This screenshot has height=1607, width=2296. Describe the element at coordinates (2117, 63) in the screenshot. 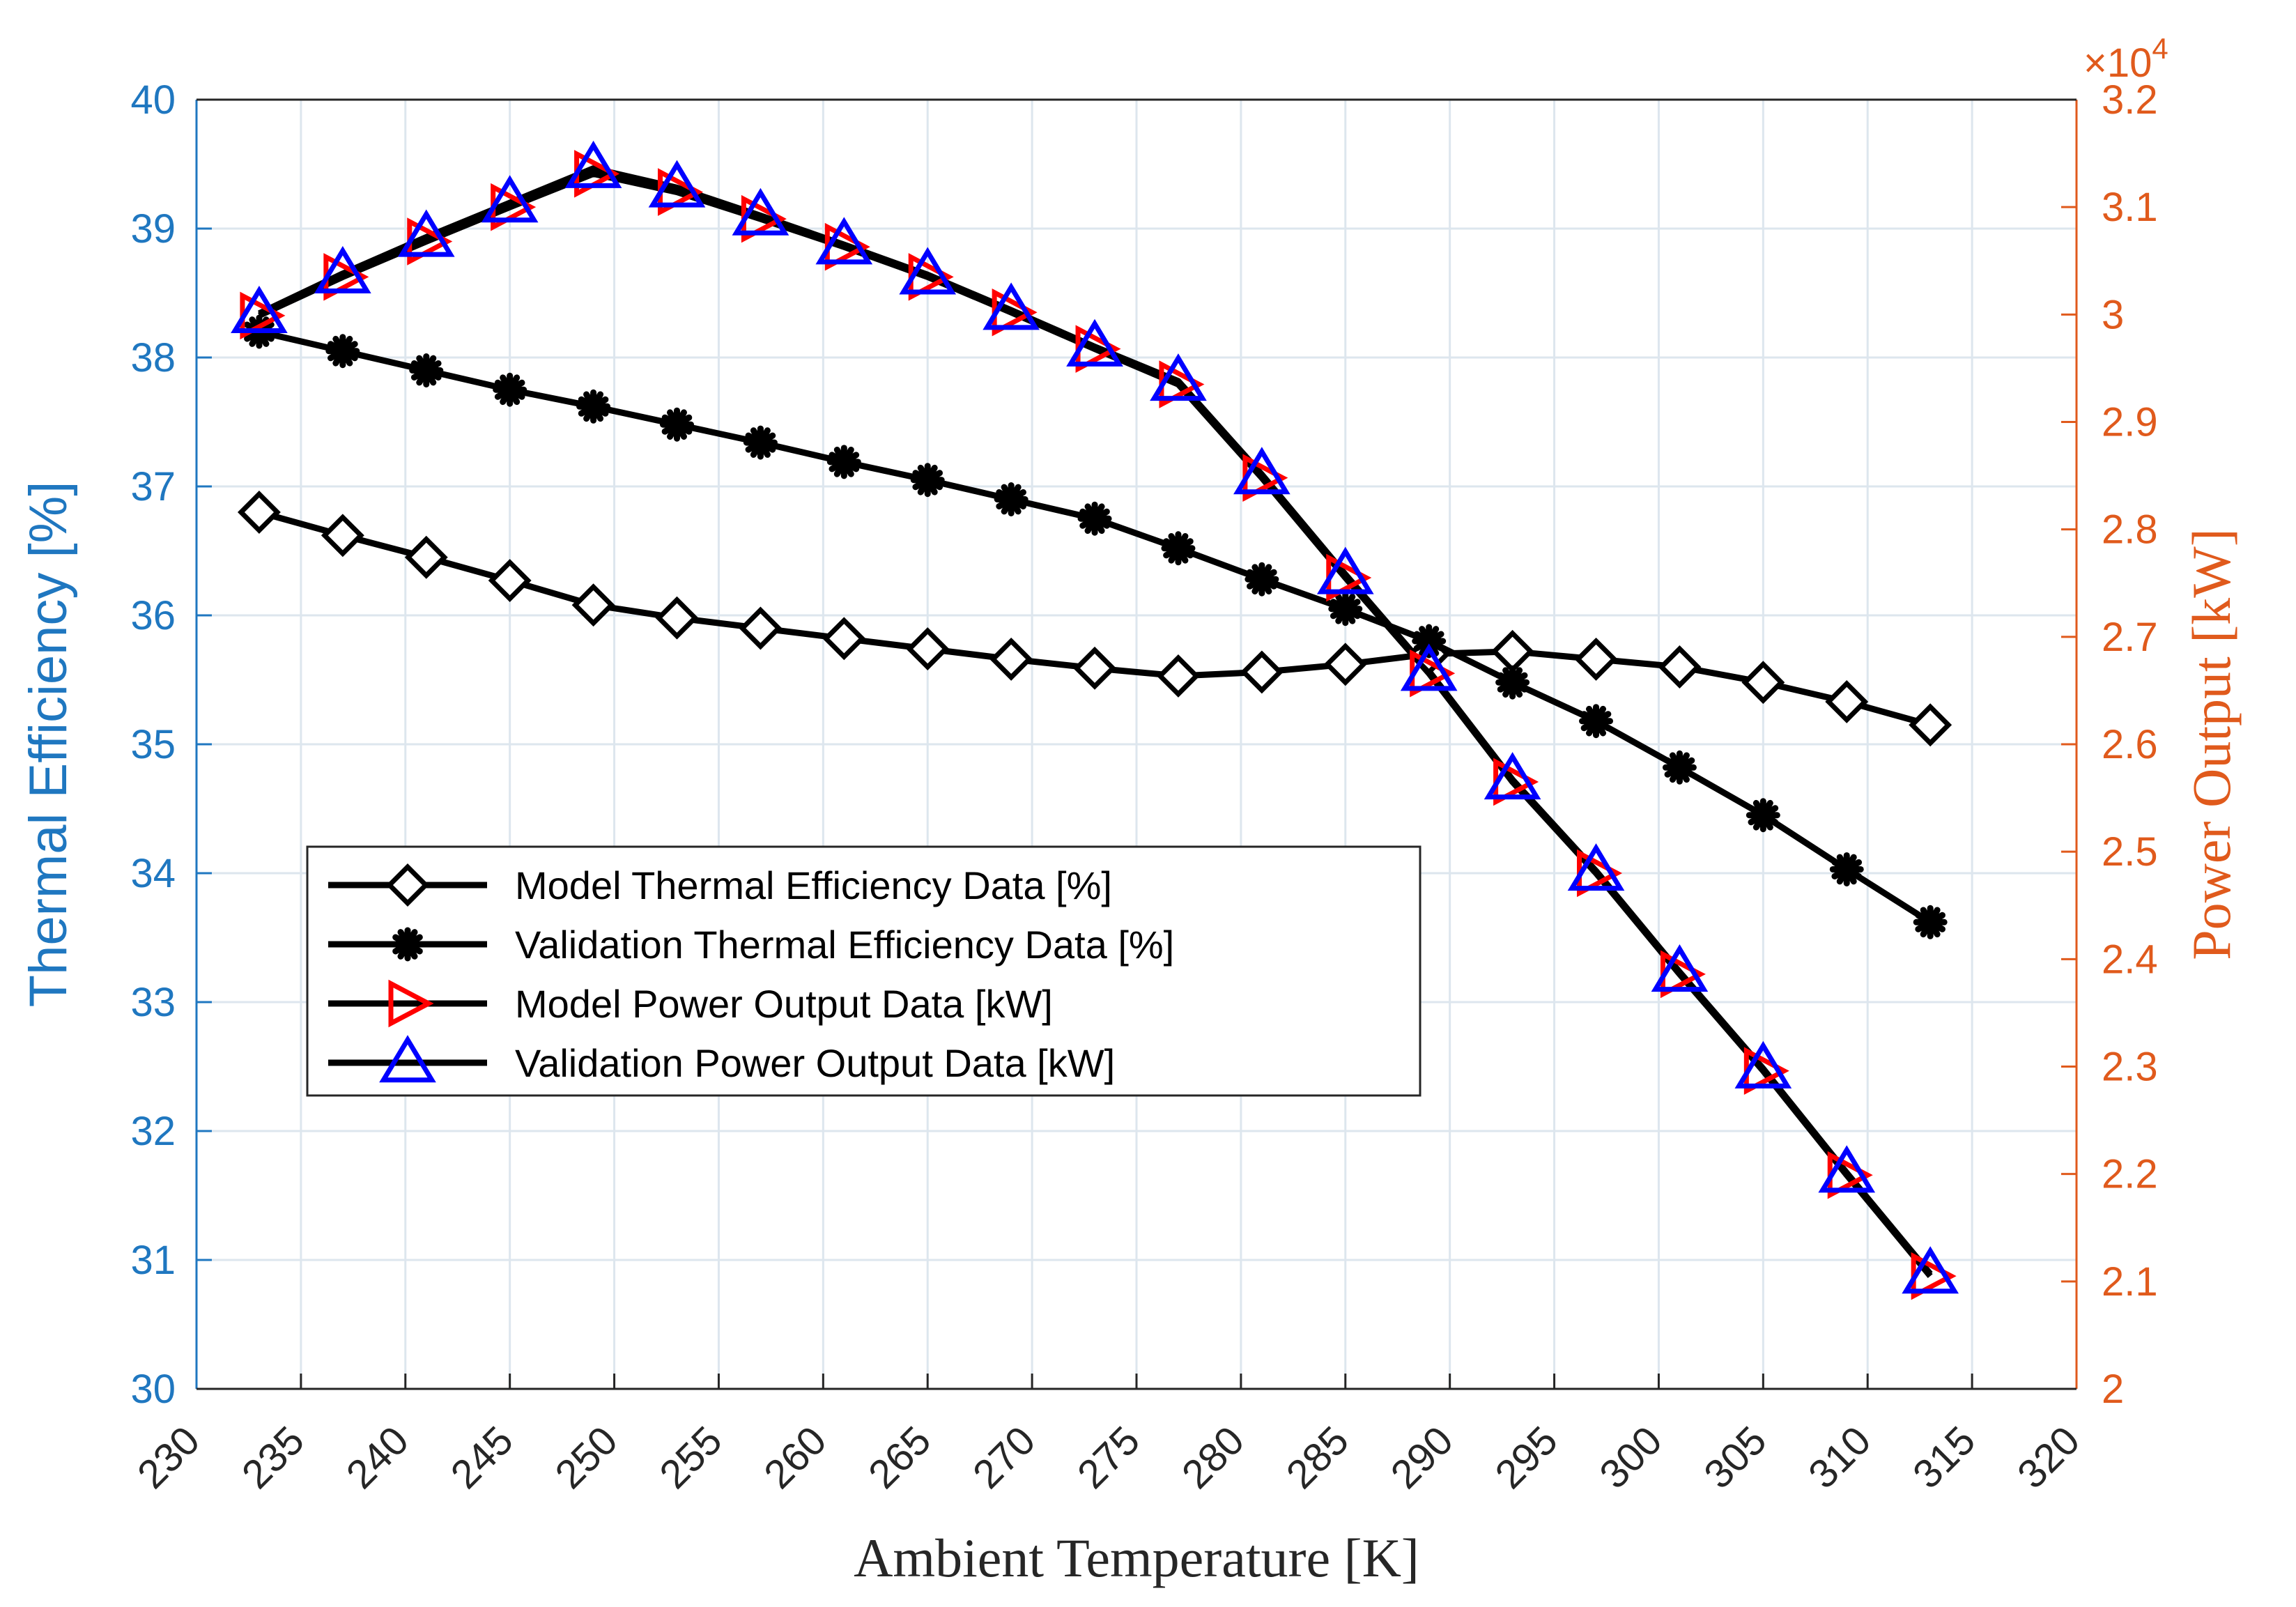

I see `right-axis-exponent-base: ×10` at that location.